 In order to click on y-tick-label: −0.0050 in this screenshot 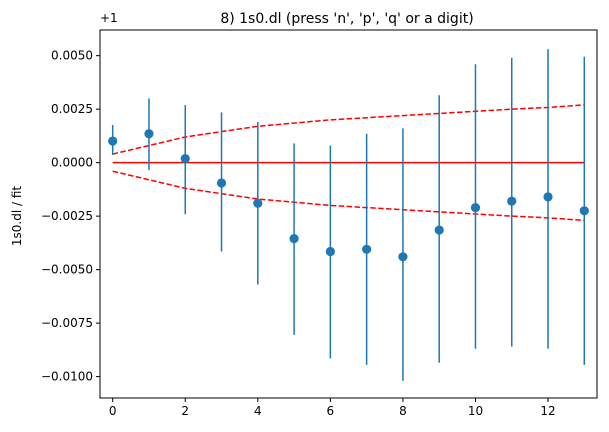, I will do `click(67, 270)`.